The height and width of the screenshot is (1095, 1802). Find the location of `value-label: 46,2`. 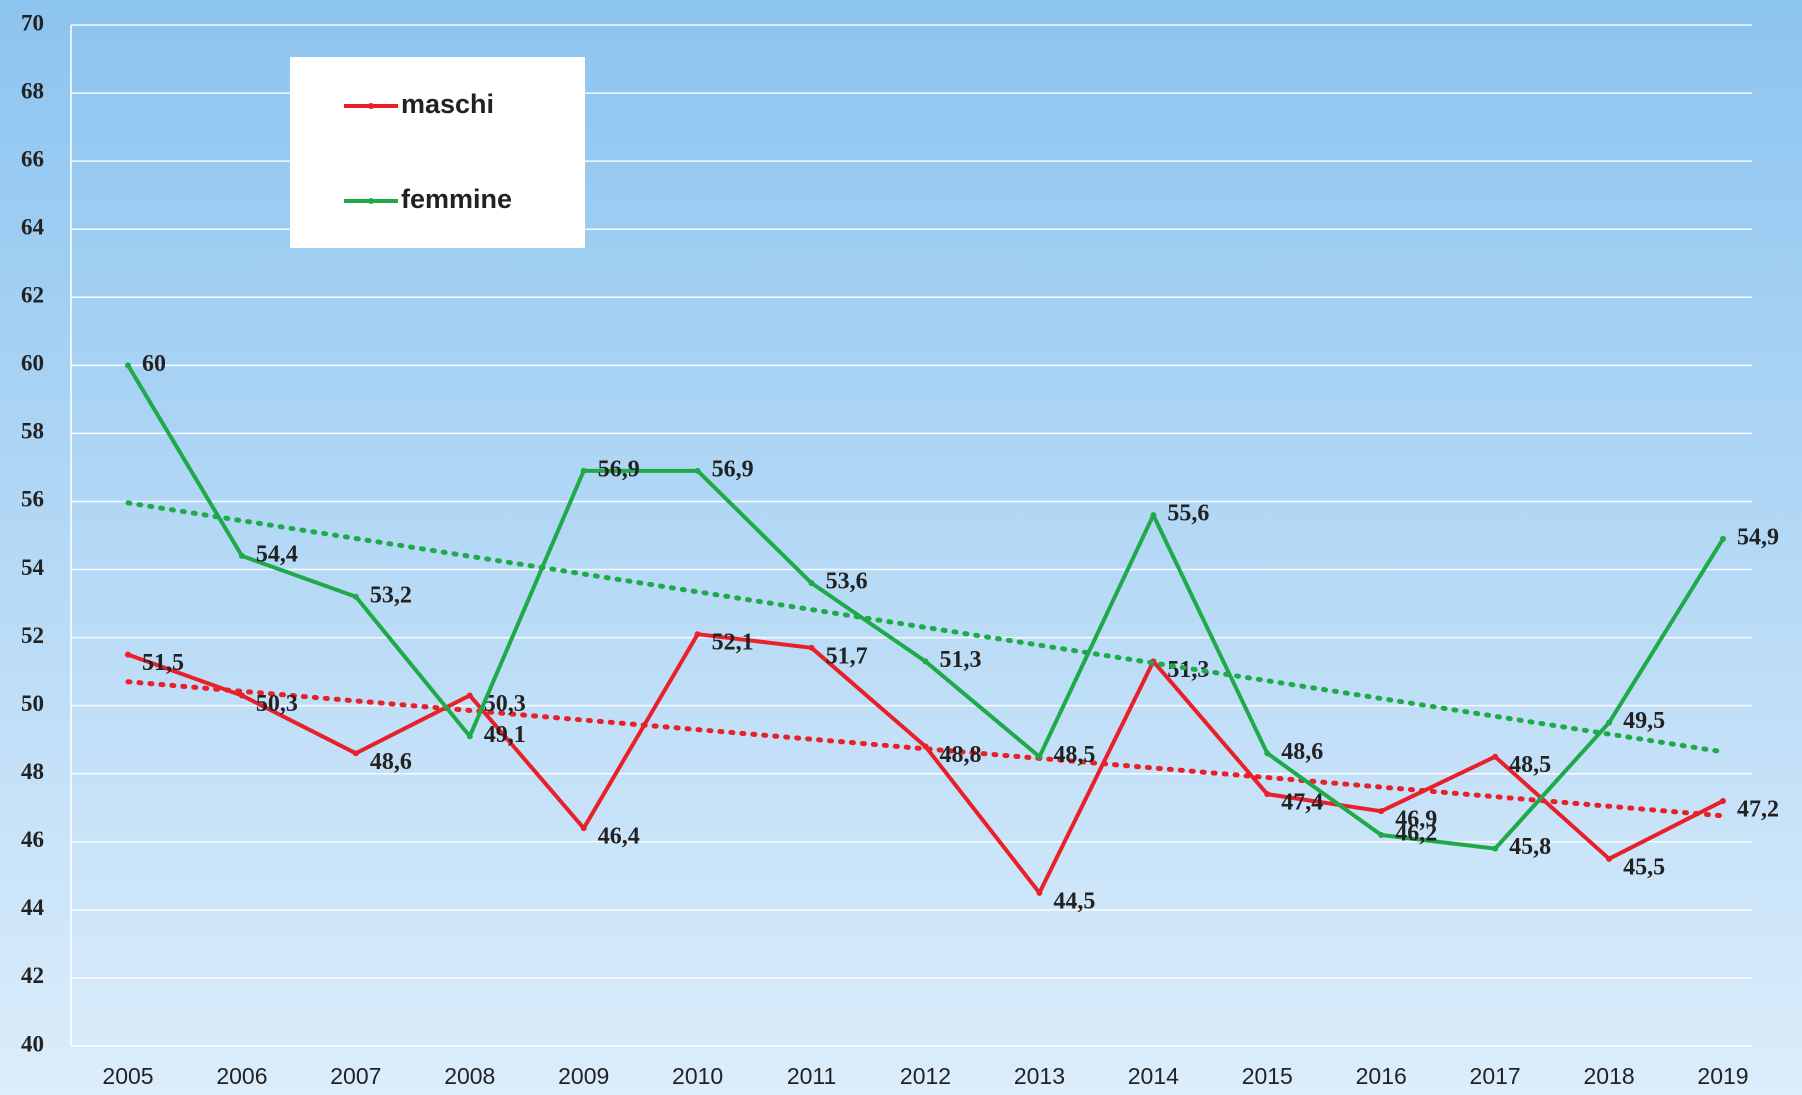

value-label: 46,2 is located at coordinates (1416, 833).